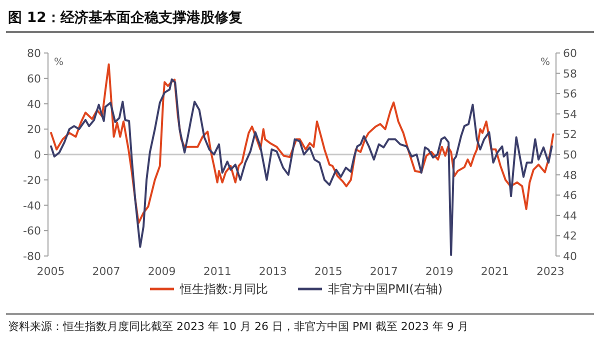 This screenshot has height=342, width=600. What do you see at coordinates (570, 73) in the screenshot?
I see `y2-tick-label: 58` at bounding box center [570, 73].